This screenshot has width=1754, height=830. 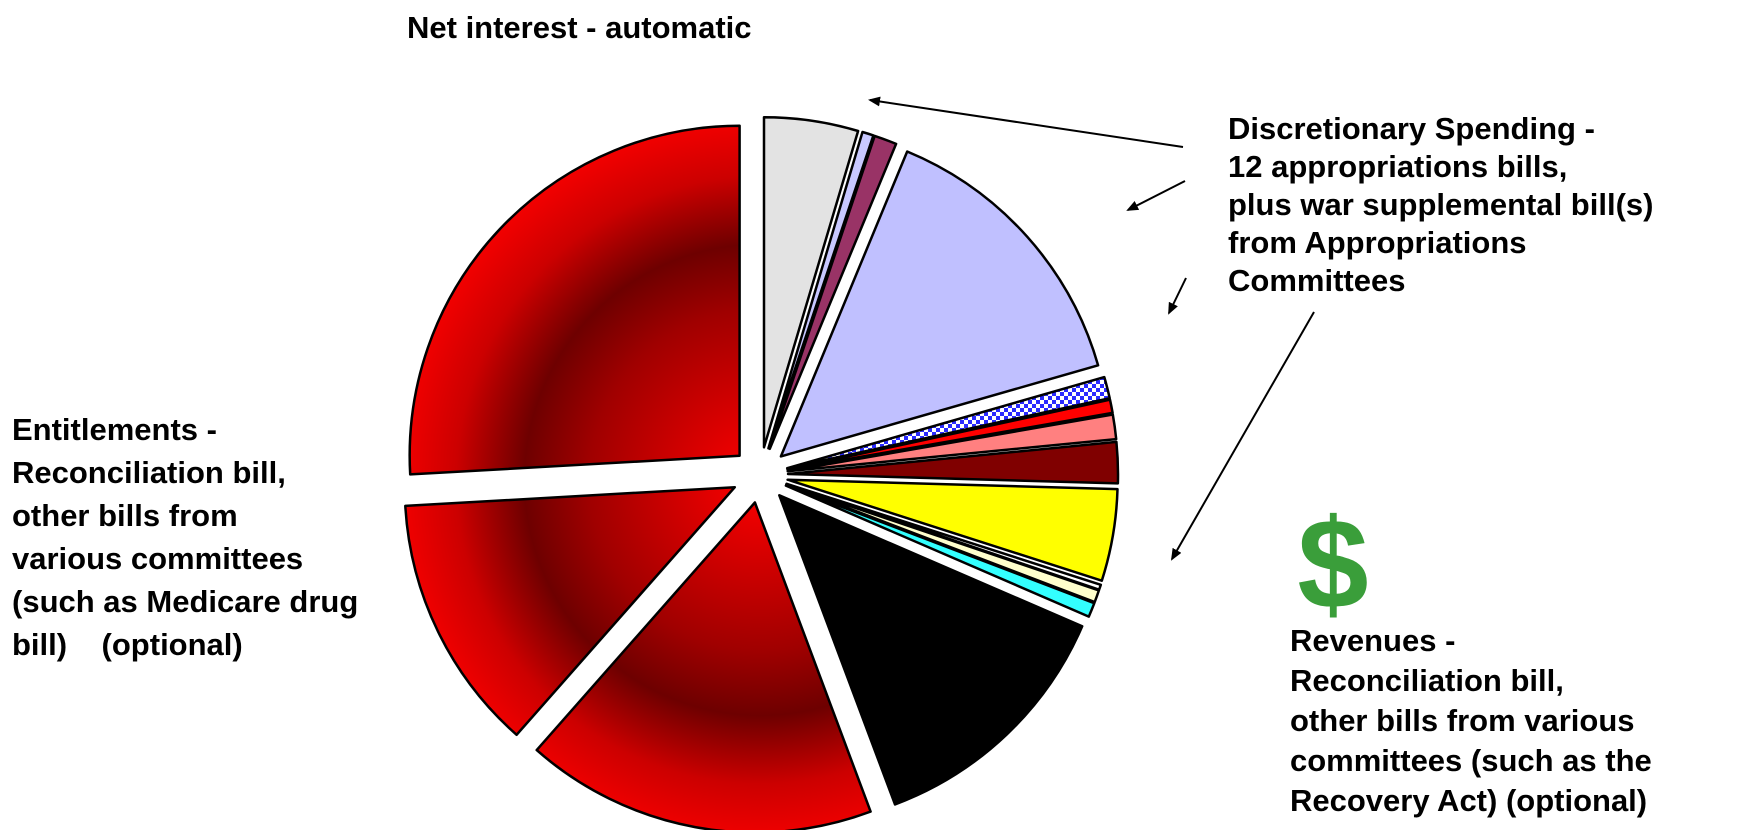 What do you see at coordinates (1427, 680) in the screenshot?
I see `label-revenues-line-1: Reconciliation bill,` at bounding box center [1427, 680].